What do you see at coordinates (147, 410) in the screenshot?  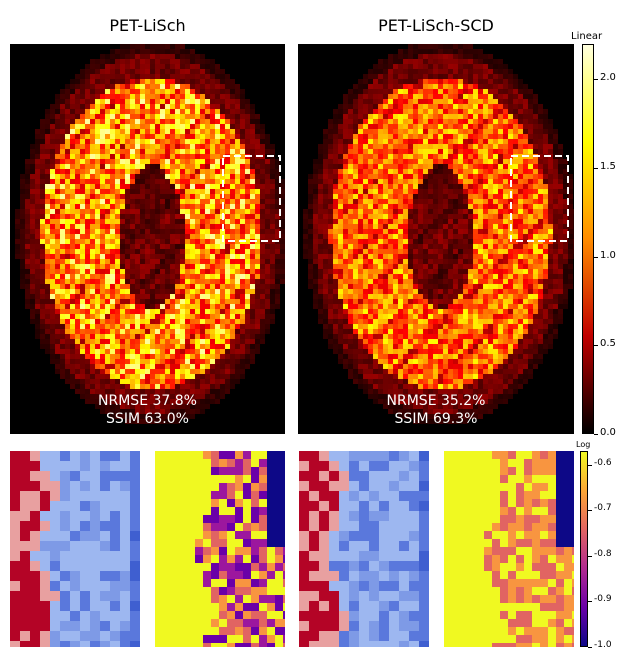 I see `metrics-lisch: NRMSE 37.8% SSIM 63.0%` at bounding box center [147, 410].